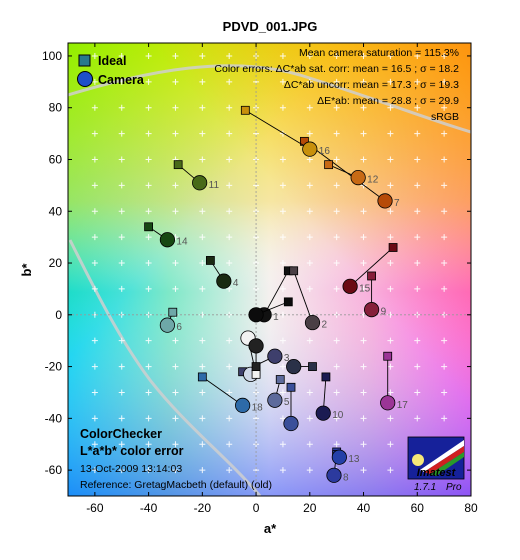  I want to click on patch-number: 7, so click(397, 203).